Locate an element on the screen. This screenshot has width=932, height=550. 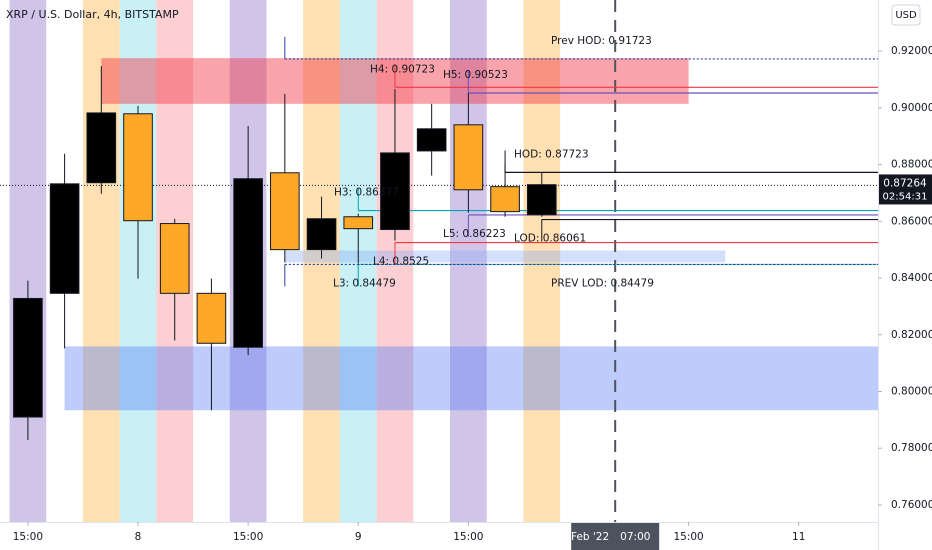
y-tick-label: 0.78000 is located at coordinates (911, 448).